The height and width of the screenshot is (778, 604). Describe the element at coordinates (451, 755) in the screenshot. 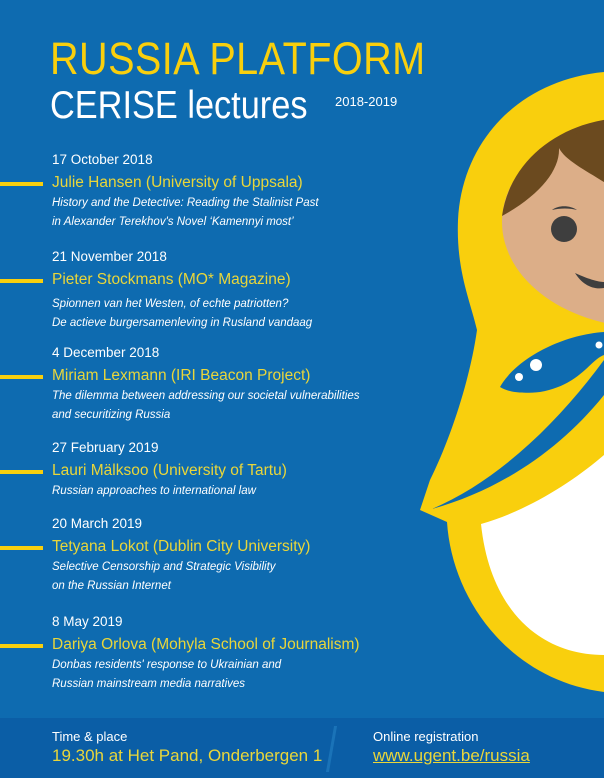

I see `registration-link: www.ugent.be/russia` at that location.